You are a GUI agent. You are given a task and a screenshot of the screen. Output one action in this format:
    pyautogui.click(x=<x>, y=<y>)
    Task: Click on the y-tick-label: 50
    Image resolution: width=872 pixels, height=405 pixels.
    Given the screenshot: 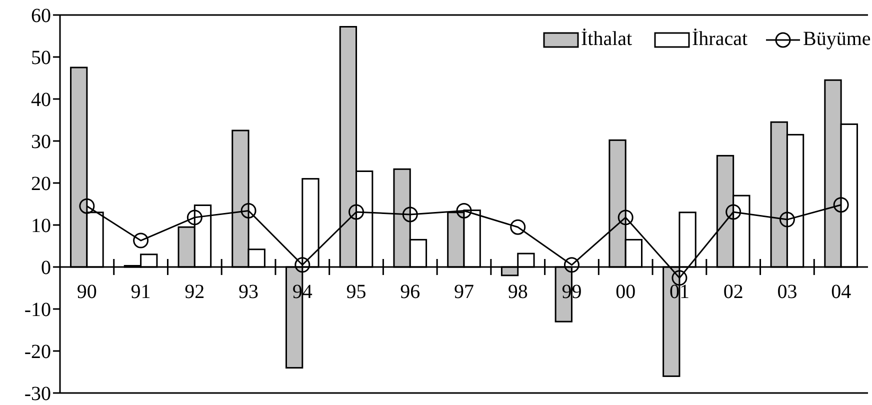 What is the action you would take?
    pyautogui.click(x=41, y=58)
    